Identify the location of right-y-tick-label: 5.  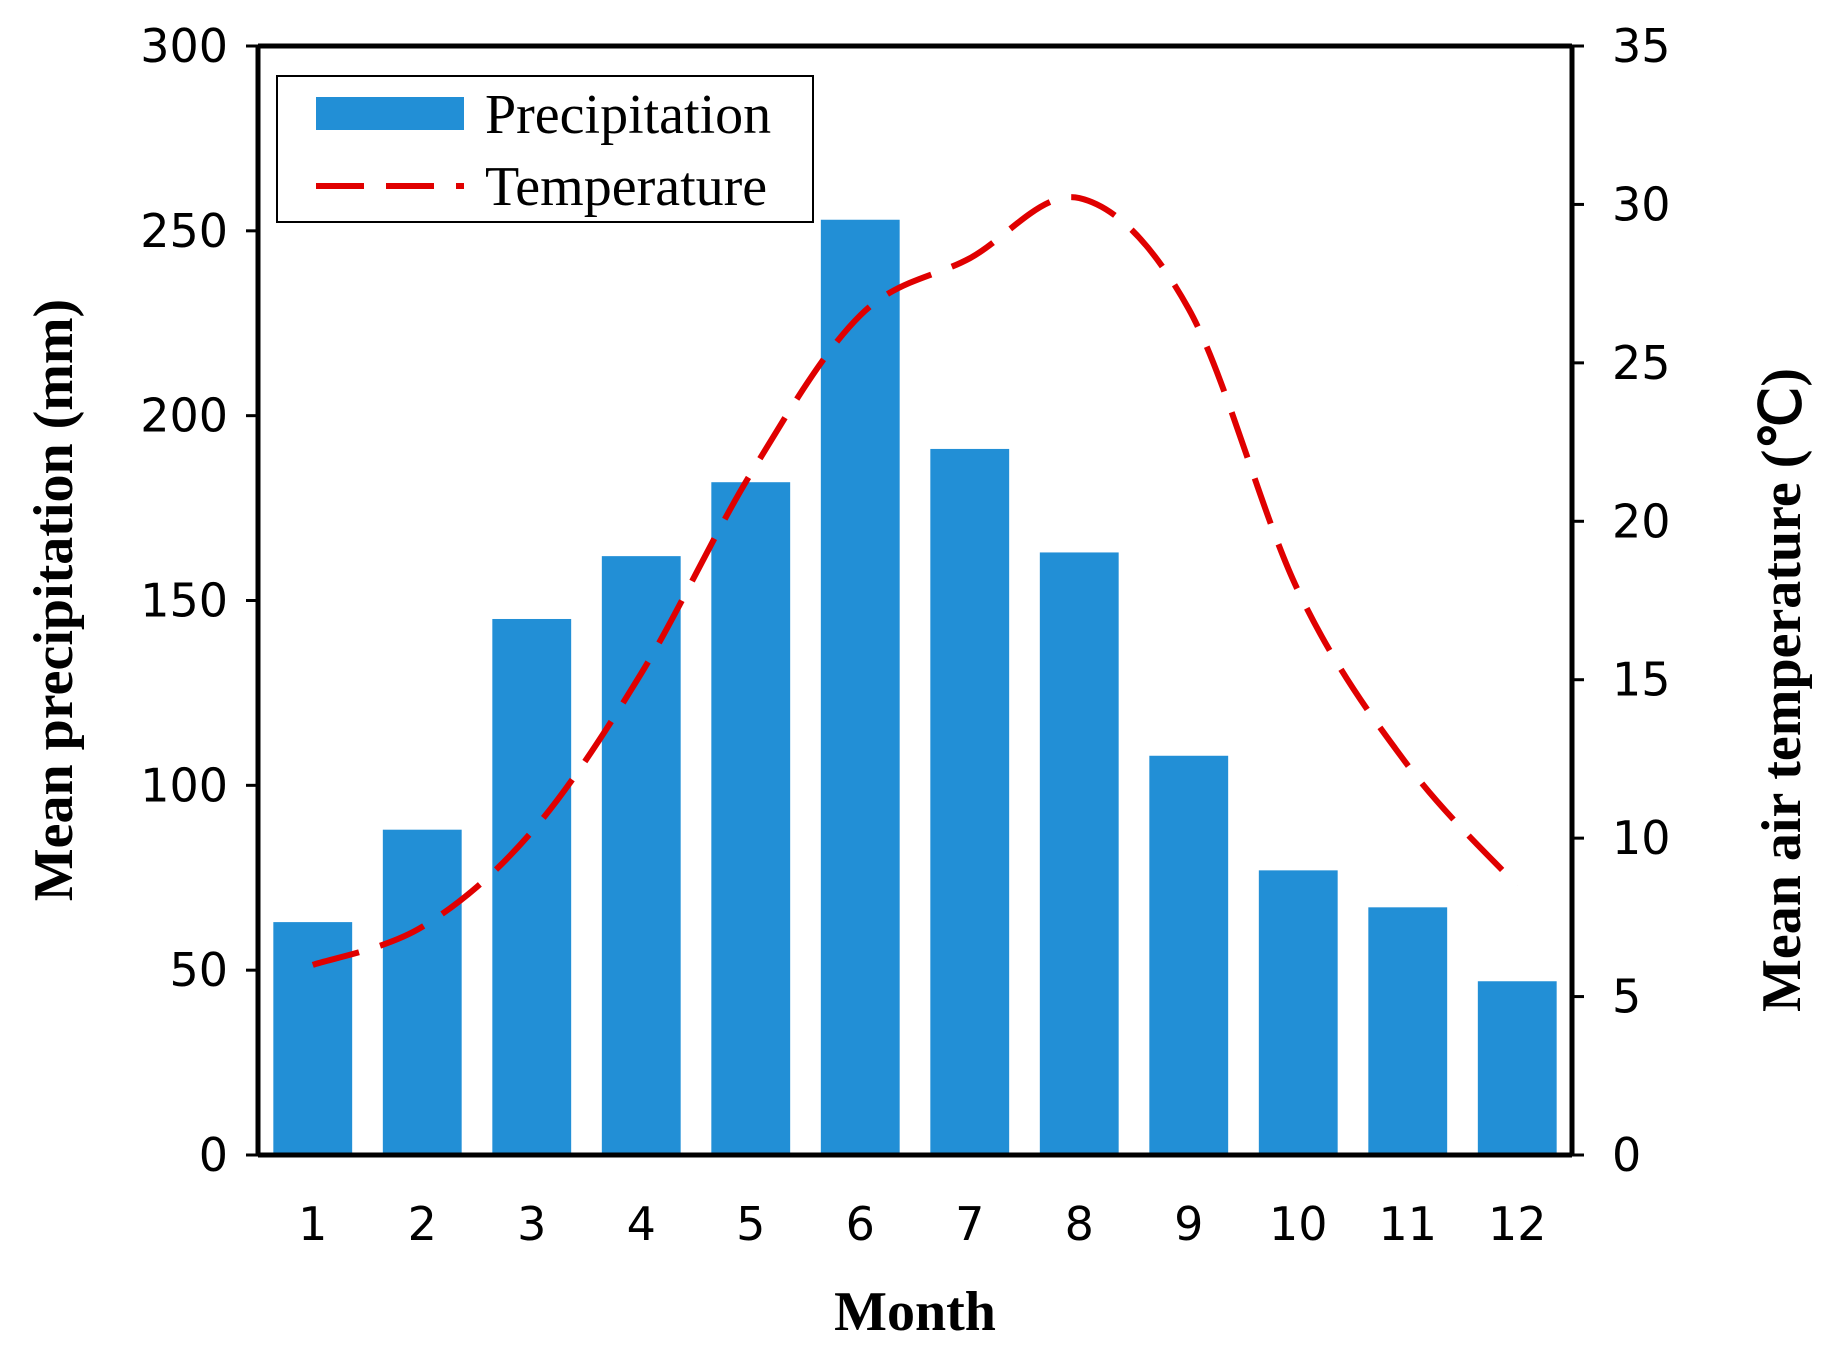
(1626, 997).